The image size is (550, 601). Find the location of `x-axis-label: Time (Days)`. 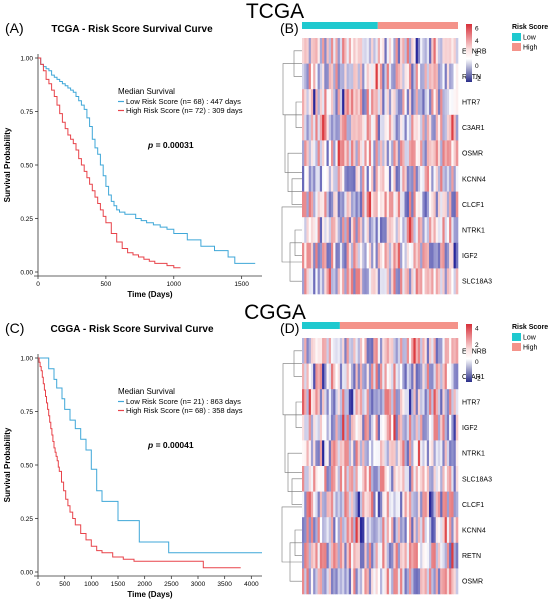

x-axis-label: Time (Days) is located at coordinates (150, 594).